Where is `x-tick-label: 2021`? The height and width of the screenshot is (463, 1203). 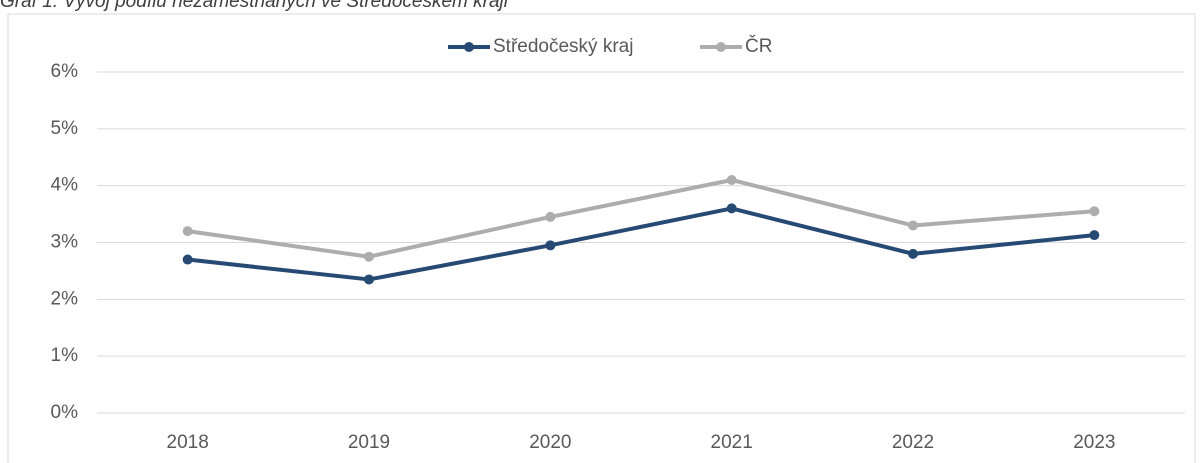 x-tick-label: 2021 is located at coordinates (732, 442).